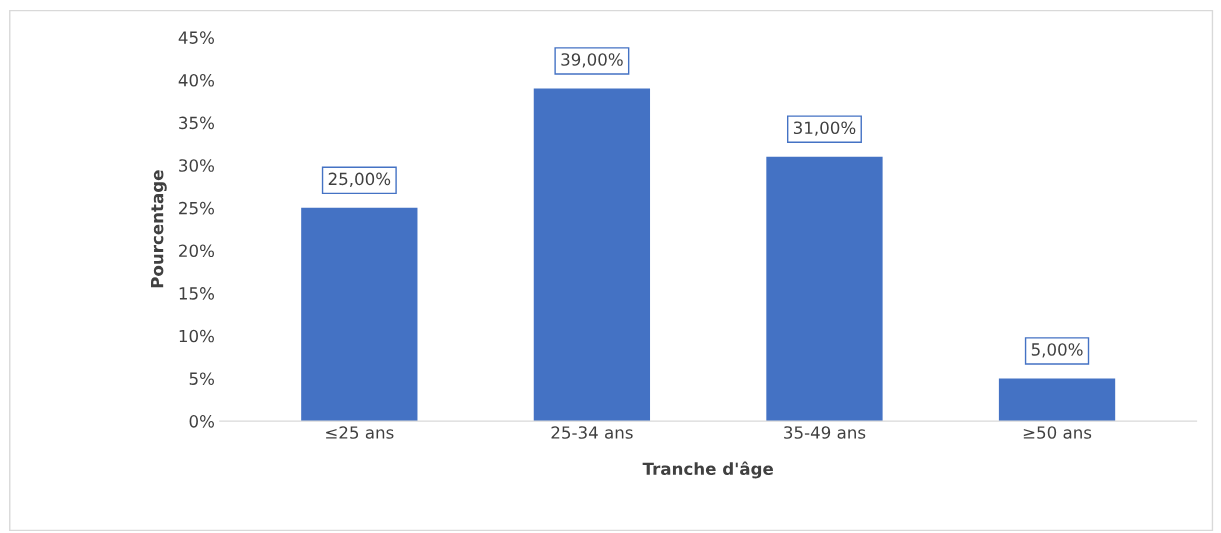 This screenshot has width=1221, height=533. I want to click on y-tick-label: 35%, so click(196, 123).